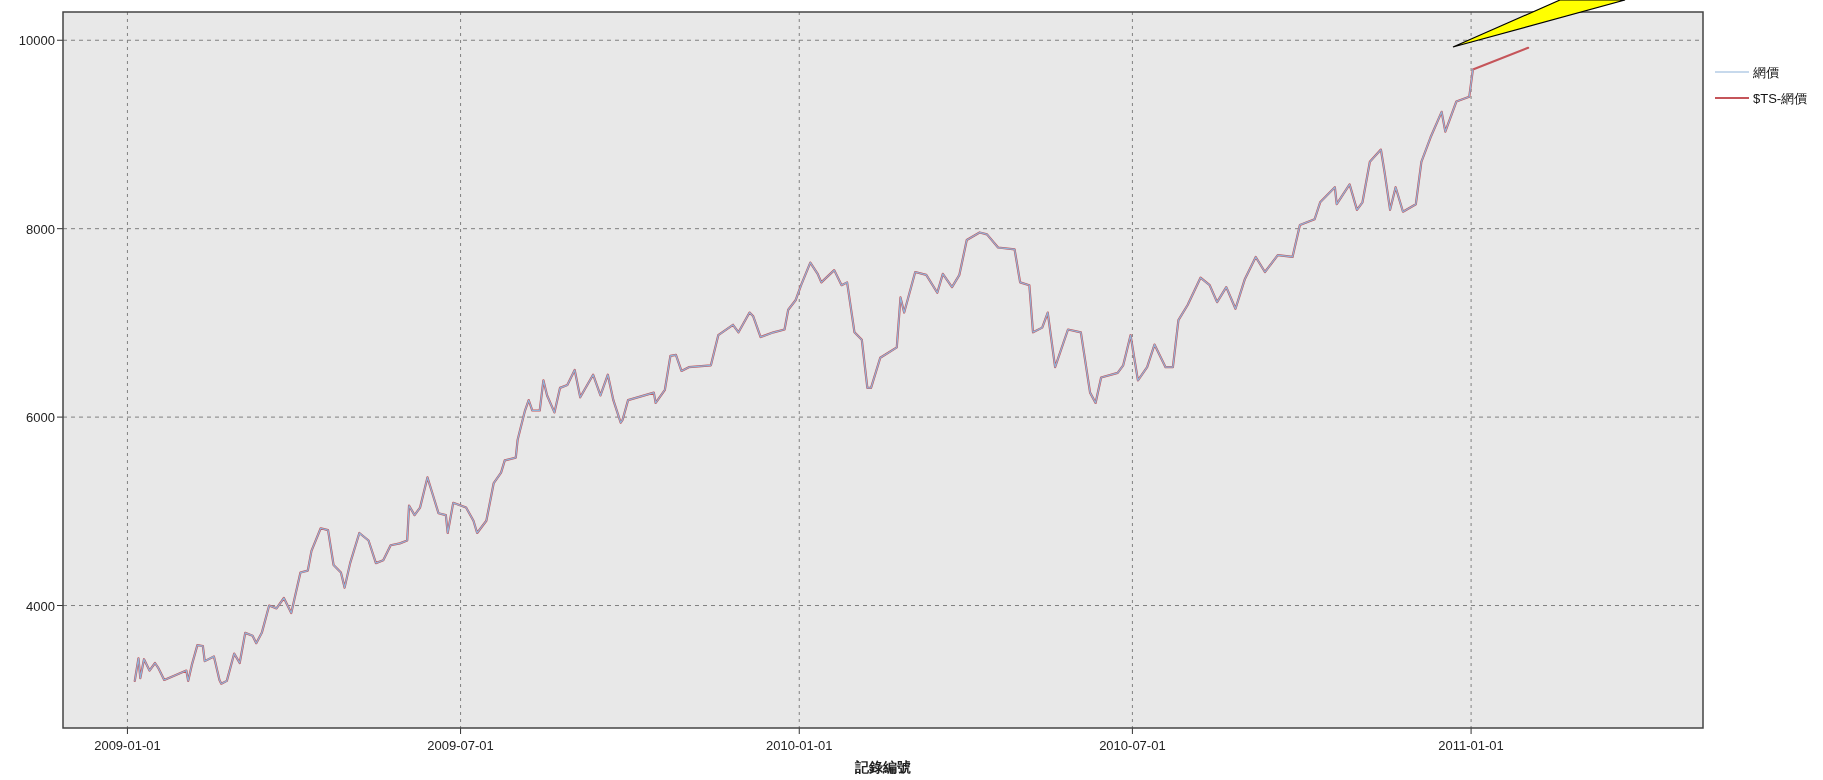 This screenshot has width=1823, height=780. What do you see at coordinates (799, 745) in the screenshot?
I see `x-tick-label: 2010-01-01` at bounding box center [799, 745].